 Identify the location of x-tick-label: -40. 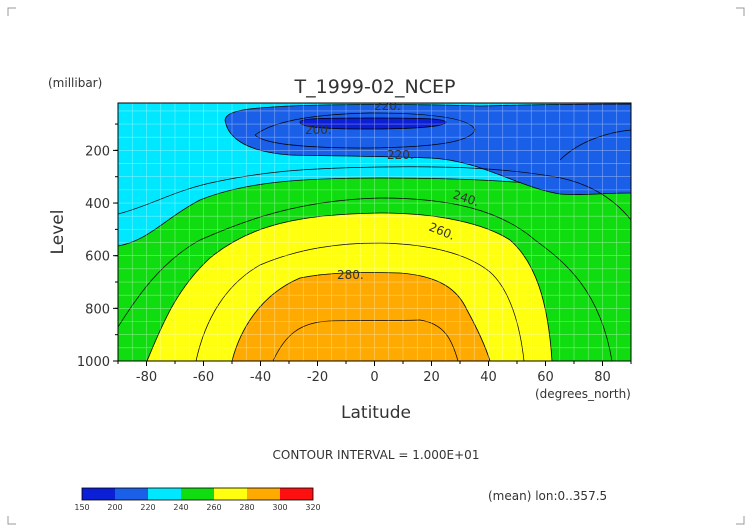
(260, 377).